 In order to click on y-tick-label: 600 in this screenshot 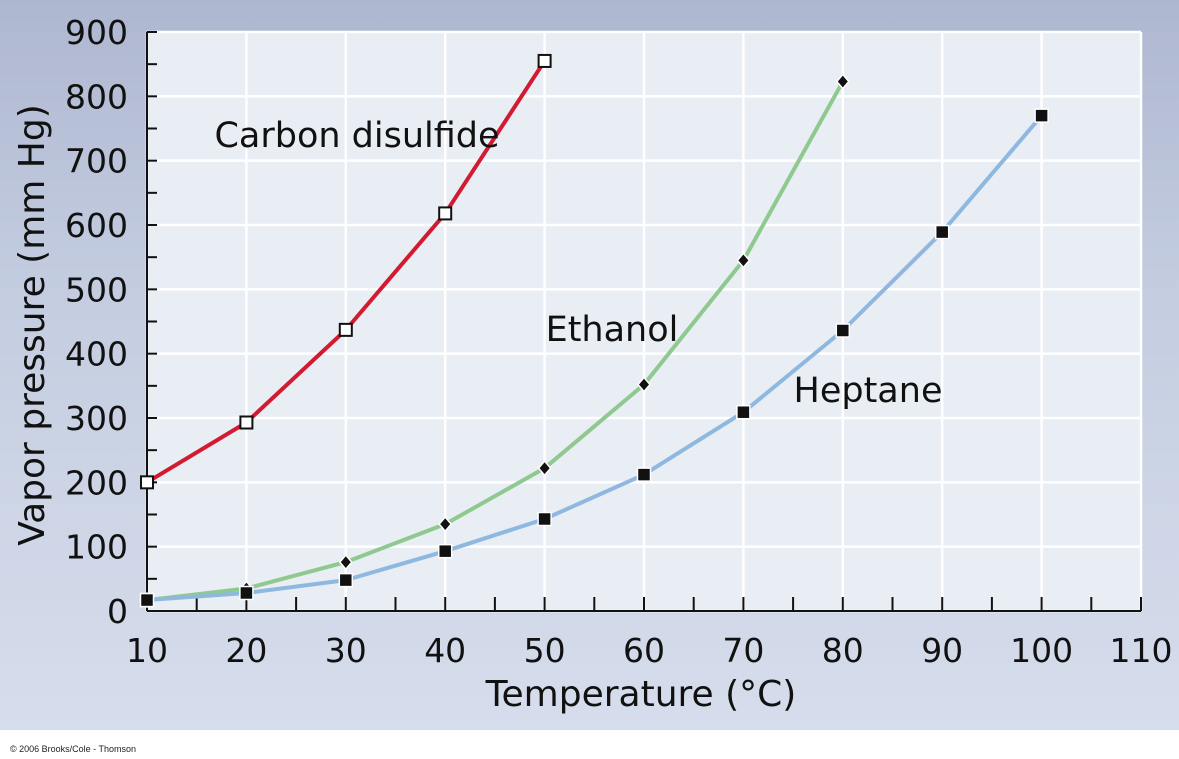, I will do `click(96, 225)`.